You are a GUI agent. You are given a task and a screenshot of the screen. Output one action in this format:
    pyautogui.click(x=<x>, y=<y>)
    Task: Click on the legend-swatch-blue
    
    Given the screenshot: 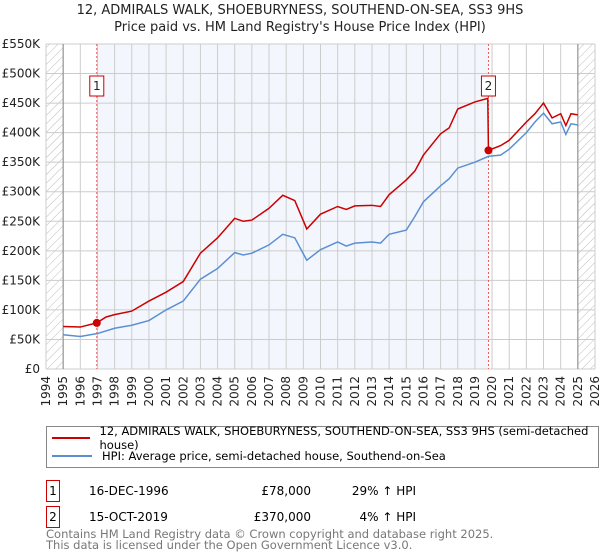 What is the action you would take?
    pyautogui.click(x=72, y=456)
    